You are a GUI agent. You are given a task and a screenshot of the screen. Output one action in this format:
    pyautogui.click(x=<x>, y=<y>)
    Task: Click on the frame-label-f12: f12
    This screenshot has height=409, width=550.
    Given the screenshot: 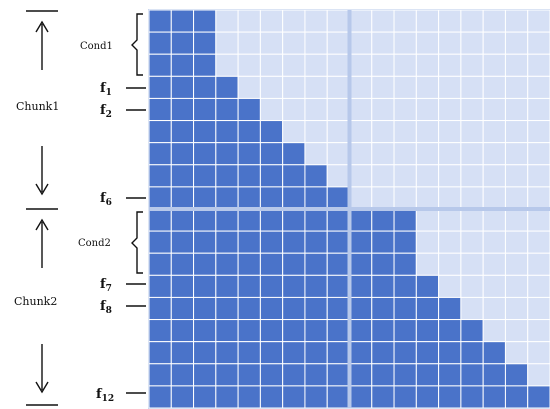 What is the action you would take?
    pyautogui.click(x=121, y=395)
    